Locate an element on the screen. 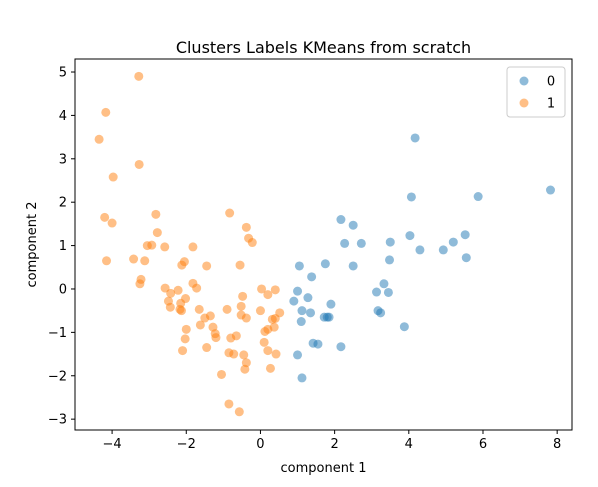  y-axis: −3 −2 −1 0 1 2 3 4 5 is located at coordinates (61, 247).